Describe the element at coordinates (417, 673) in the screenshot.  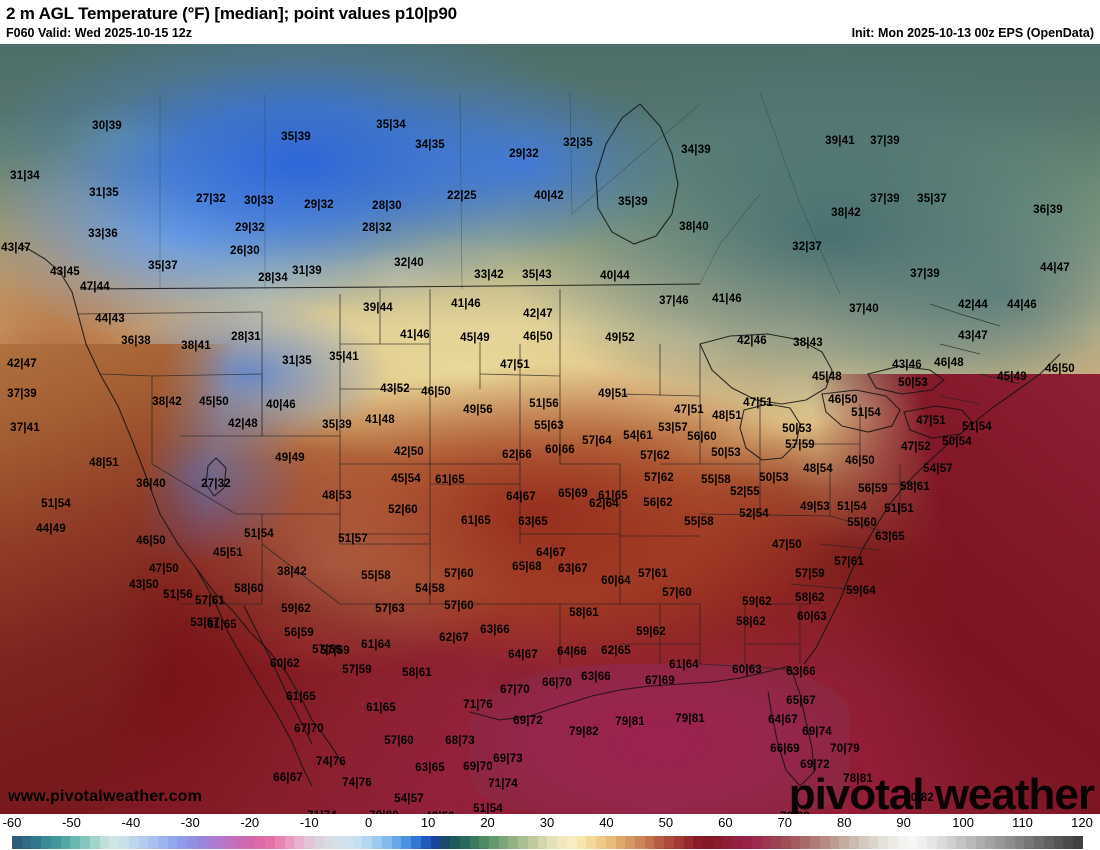
I see `point-value: 58|61` at that location.